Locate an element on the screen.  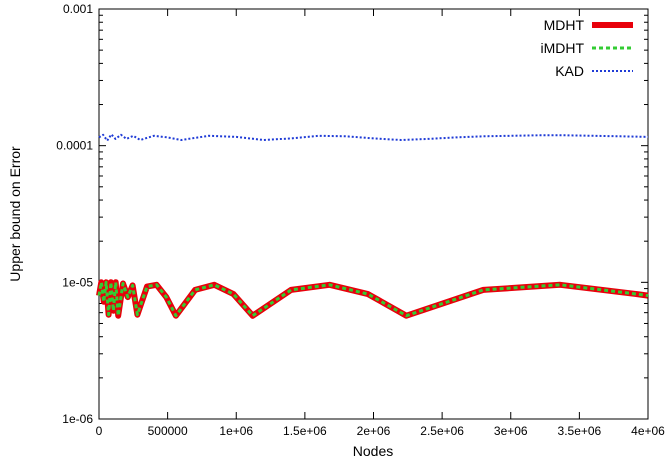
y-tick-label: 0.001 is located at coordinates (78, 9).